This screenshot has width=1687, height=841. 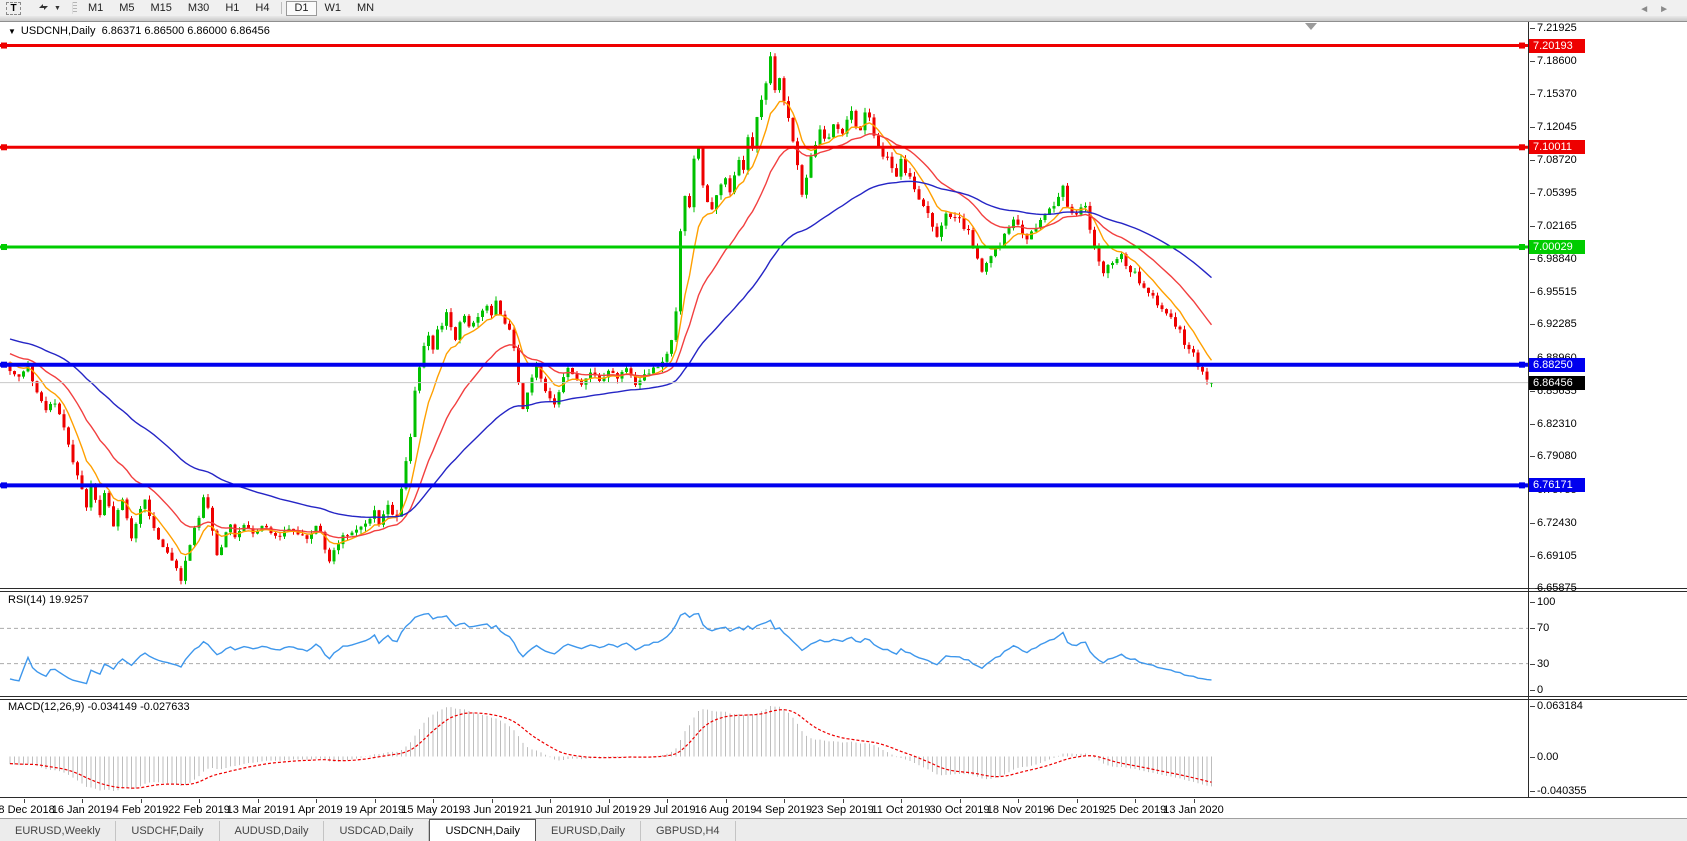 What do you see at coordinates (1557, 45) in the screenshot?
I see `hline-price-flag: 7.20193` at bounding box center [1557, 45].